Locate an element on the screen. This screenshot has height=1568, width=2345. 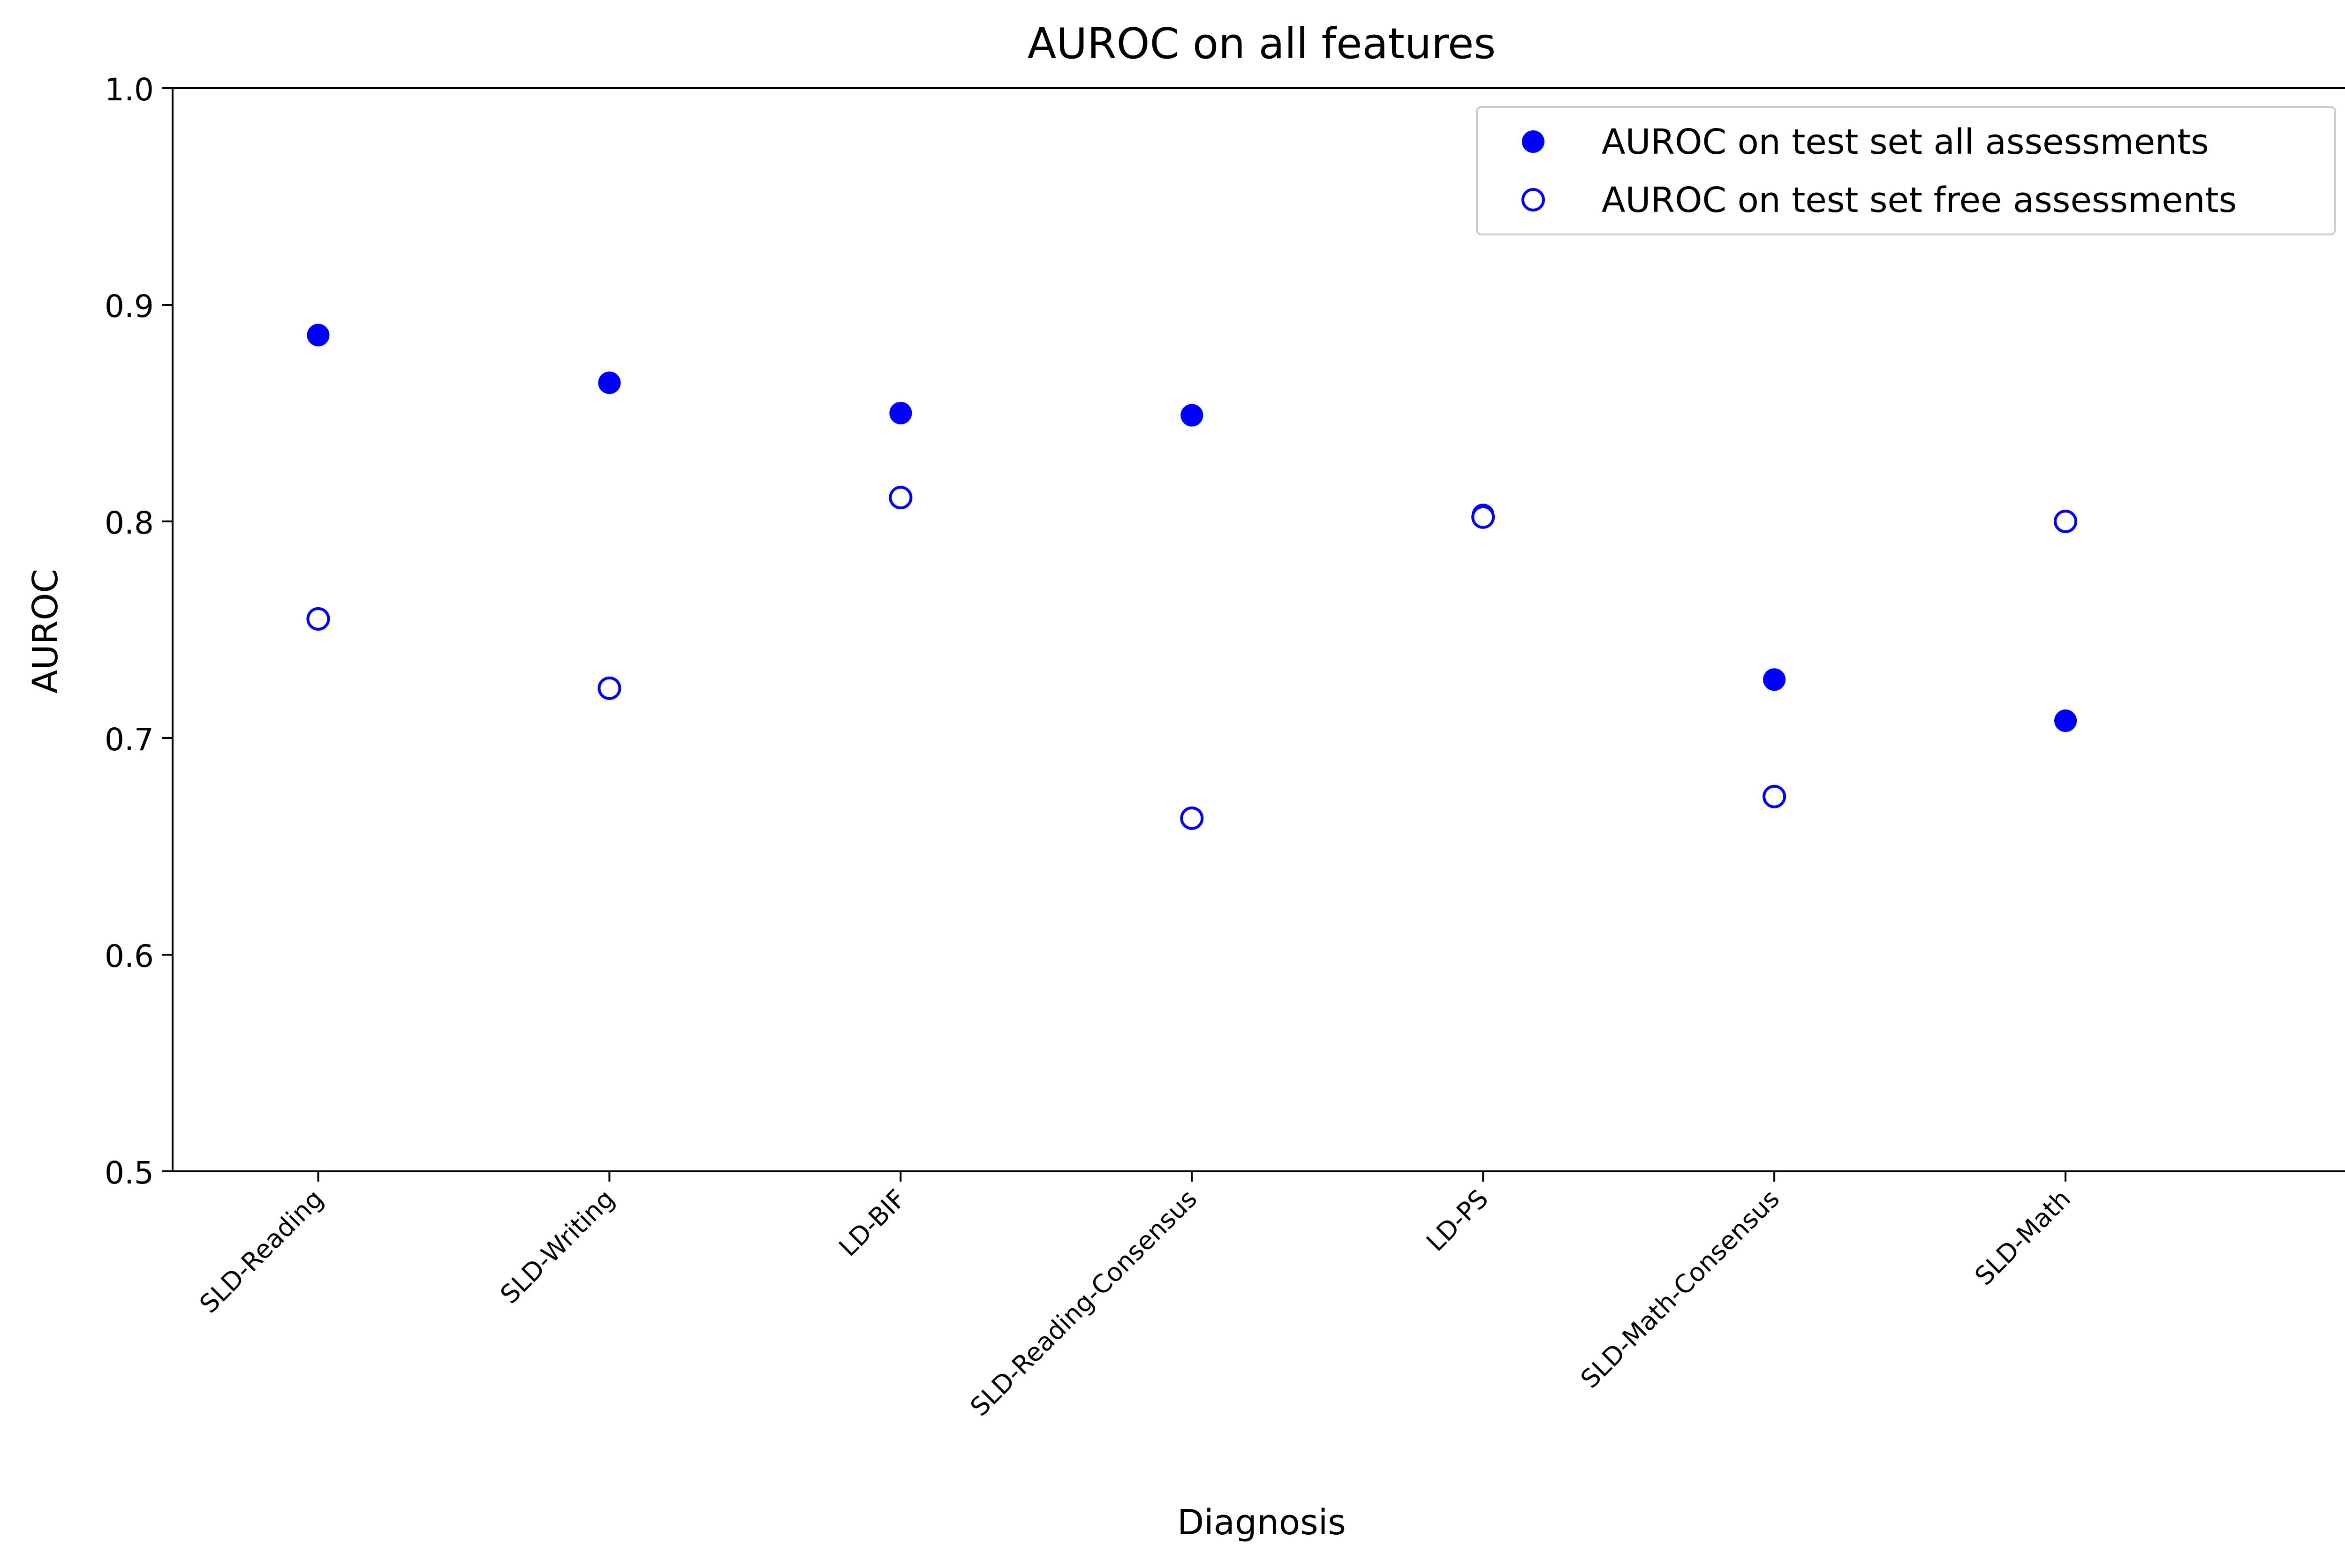
y-tick-label: 0.8 is located at coordinates (129, 523).